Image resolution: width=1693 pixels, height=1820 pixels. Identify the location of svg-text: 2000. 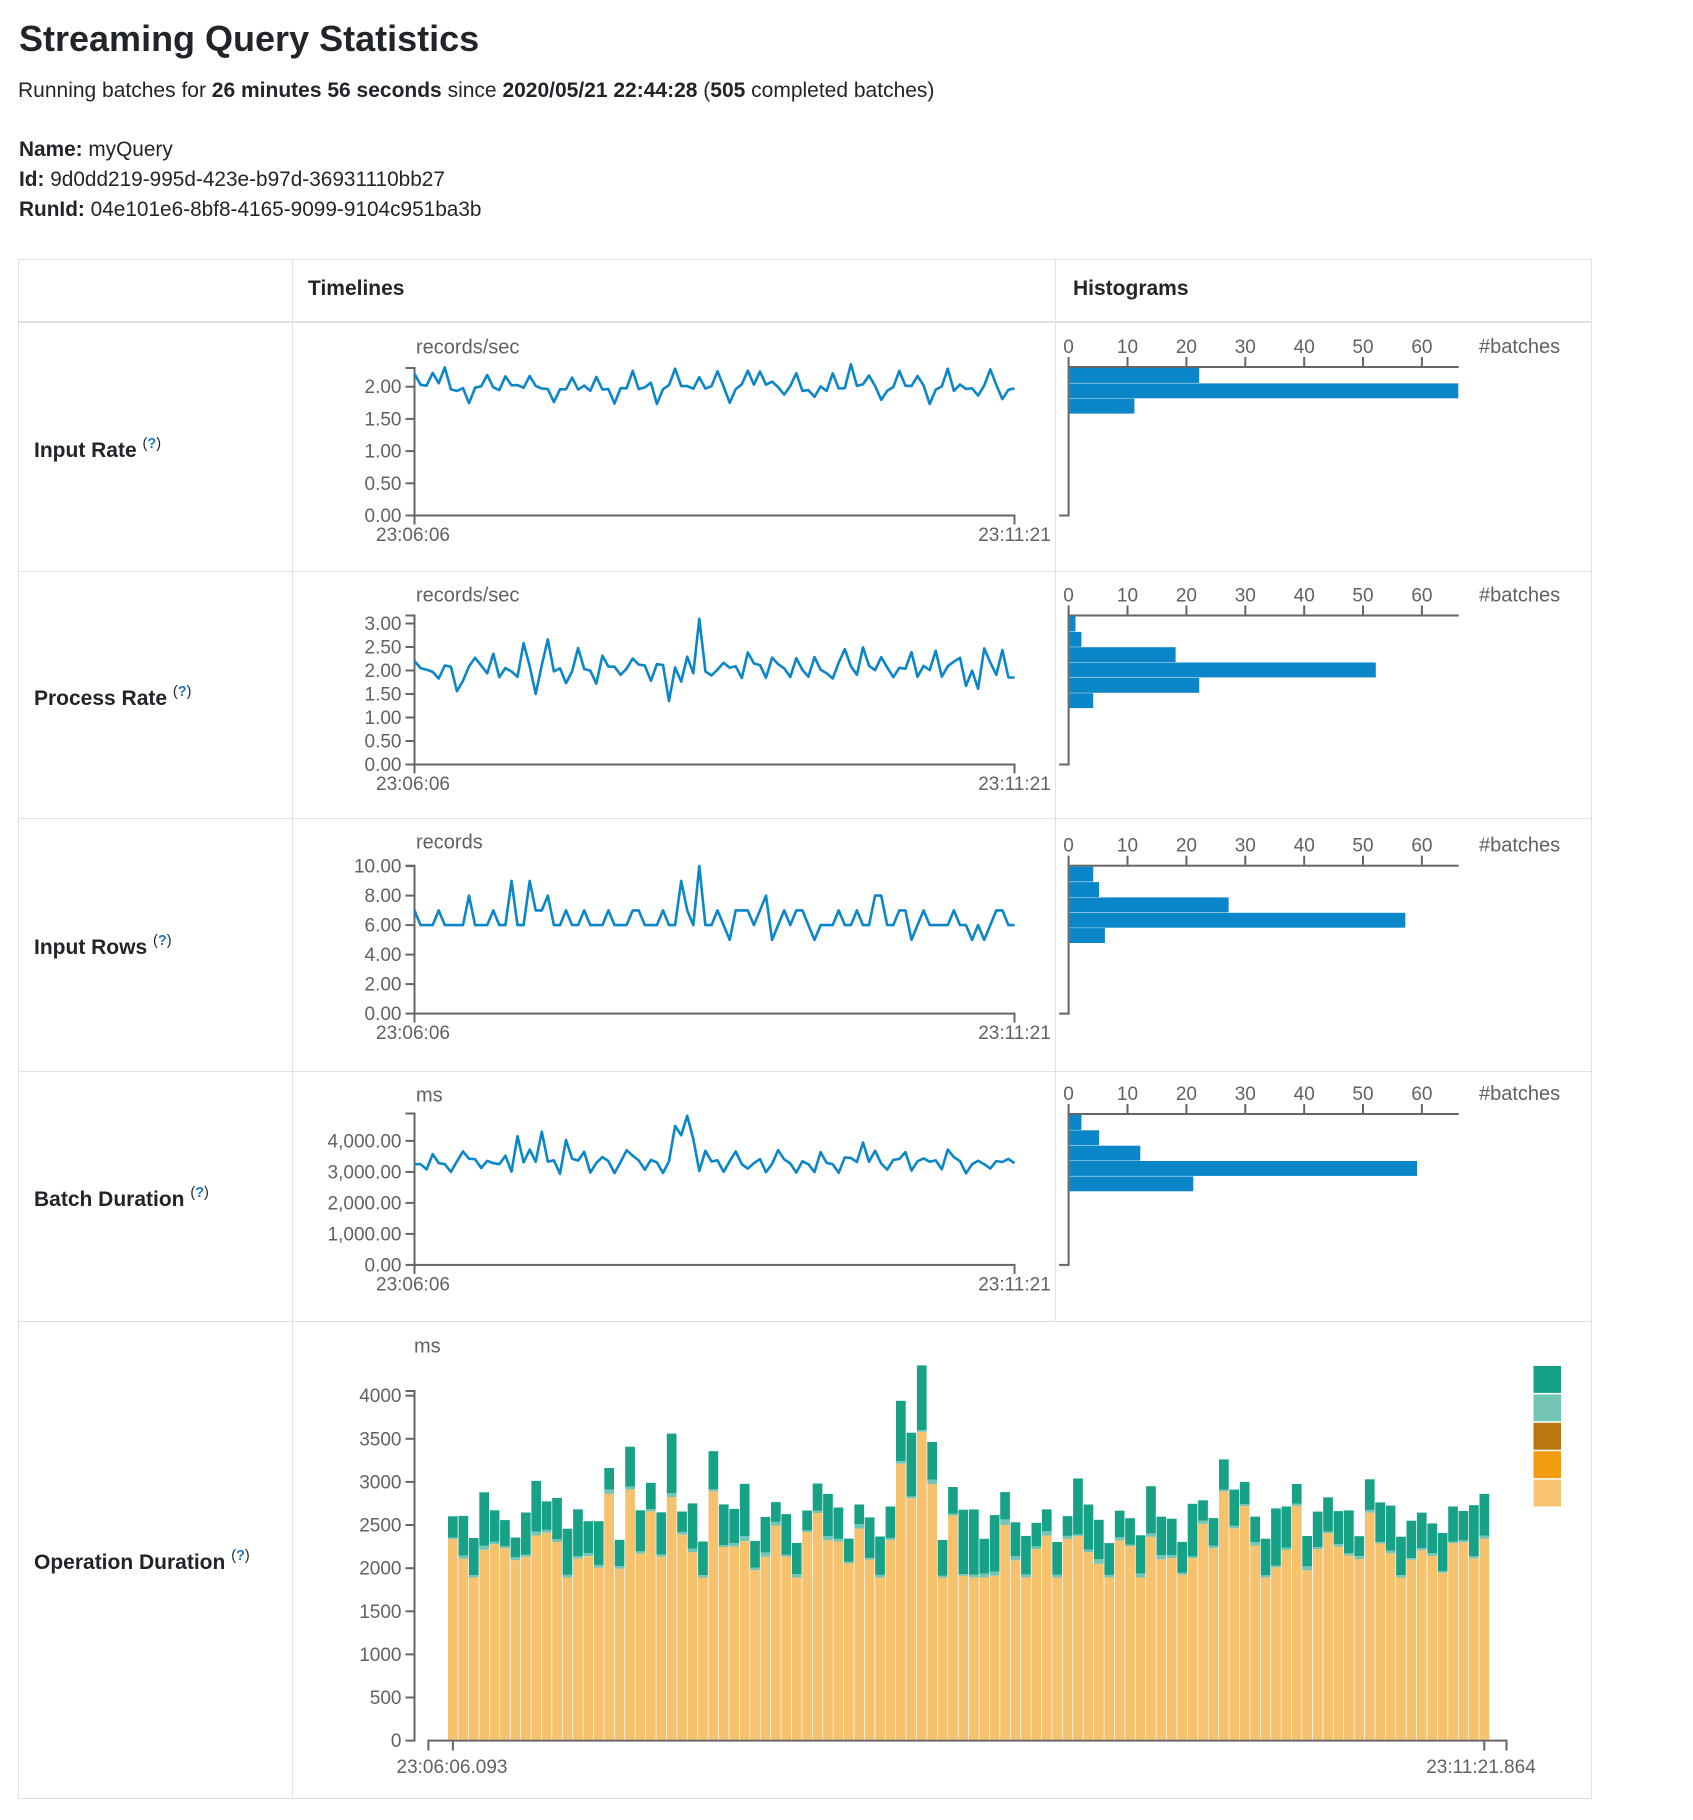
(380, 1569).